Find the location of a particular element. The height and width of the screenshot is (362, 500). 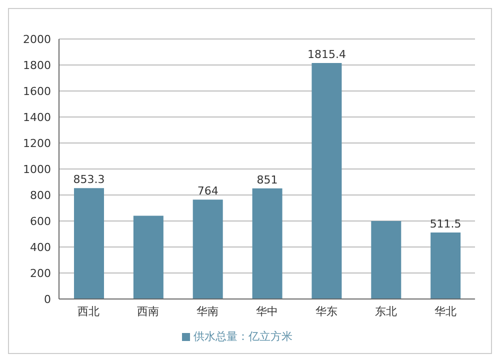

y-tick-label: 1400 is located at coordinates (37, 117).